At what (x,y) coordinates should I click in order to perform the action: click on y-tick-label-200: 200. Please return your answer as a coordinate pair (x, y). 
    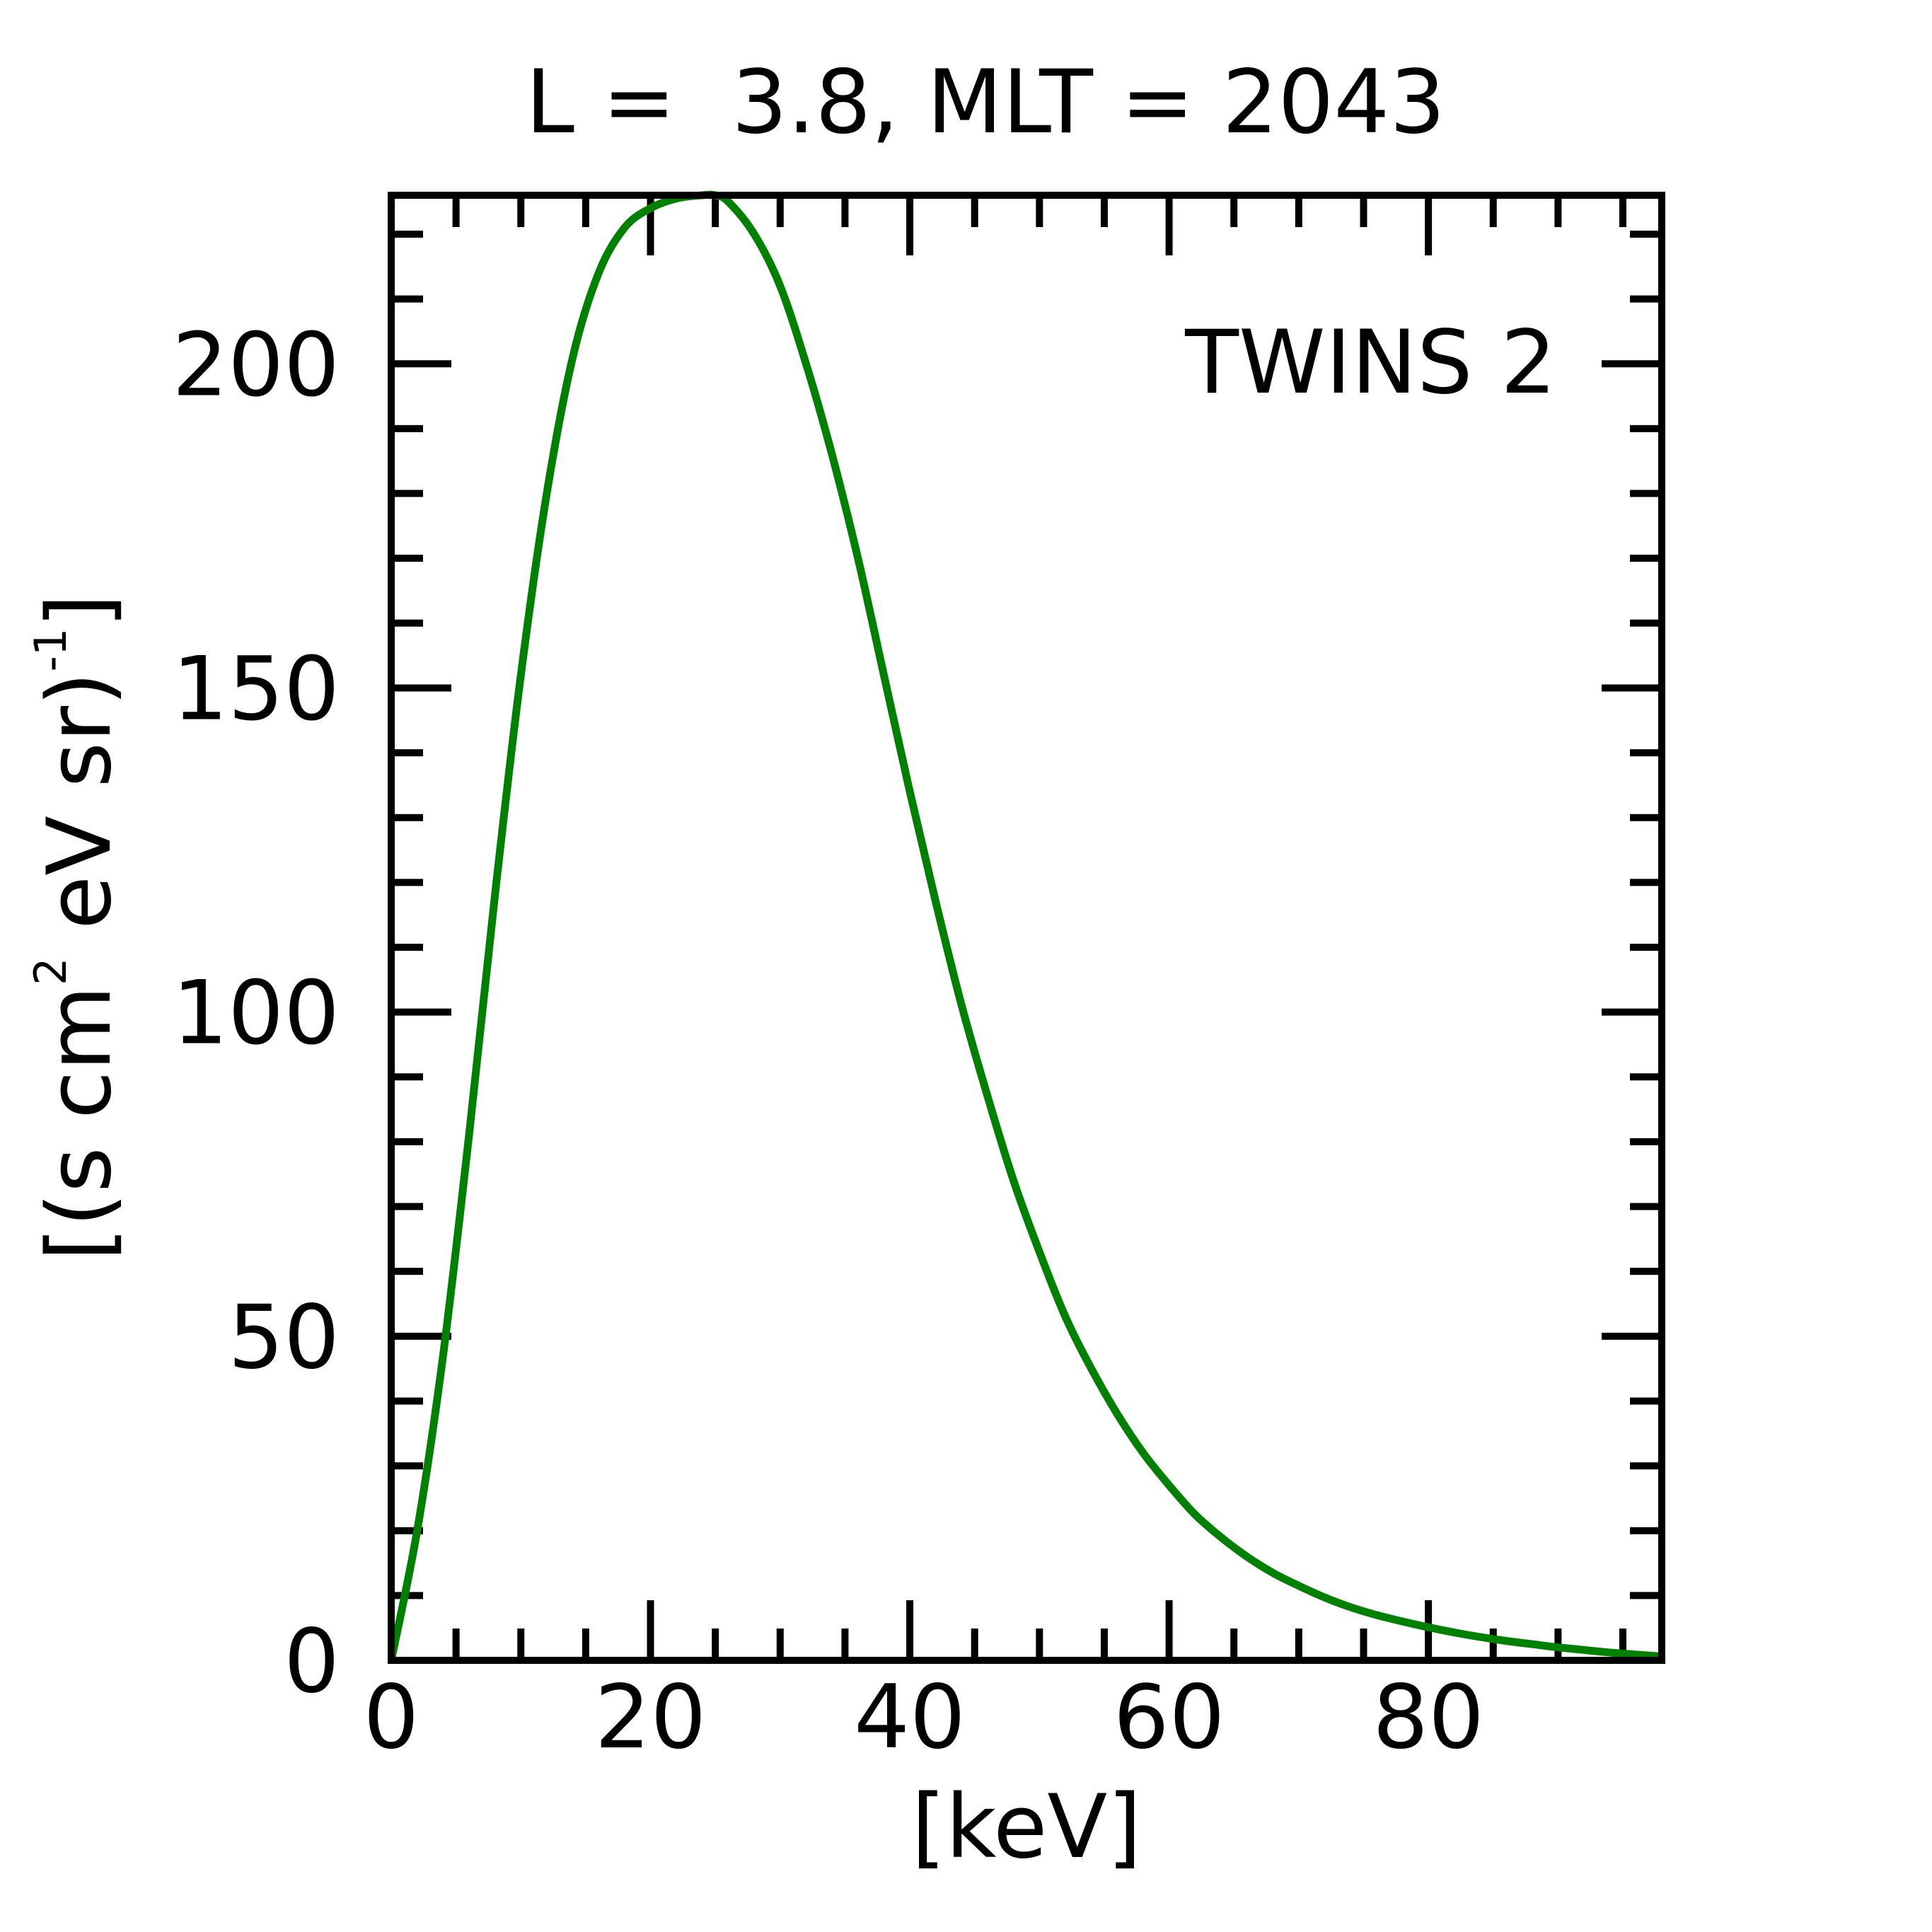
    Looking at the image, I should click on (256, 365).